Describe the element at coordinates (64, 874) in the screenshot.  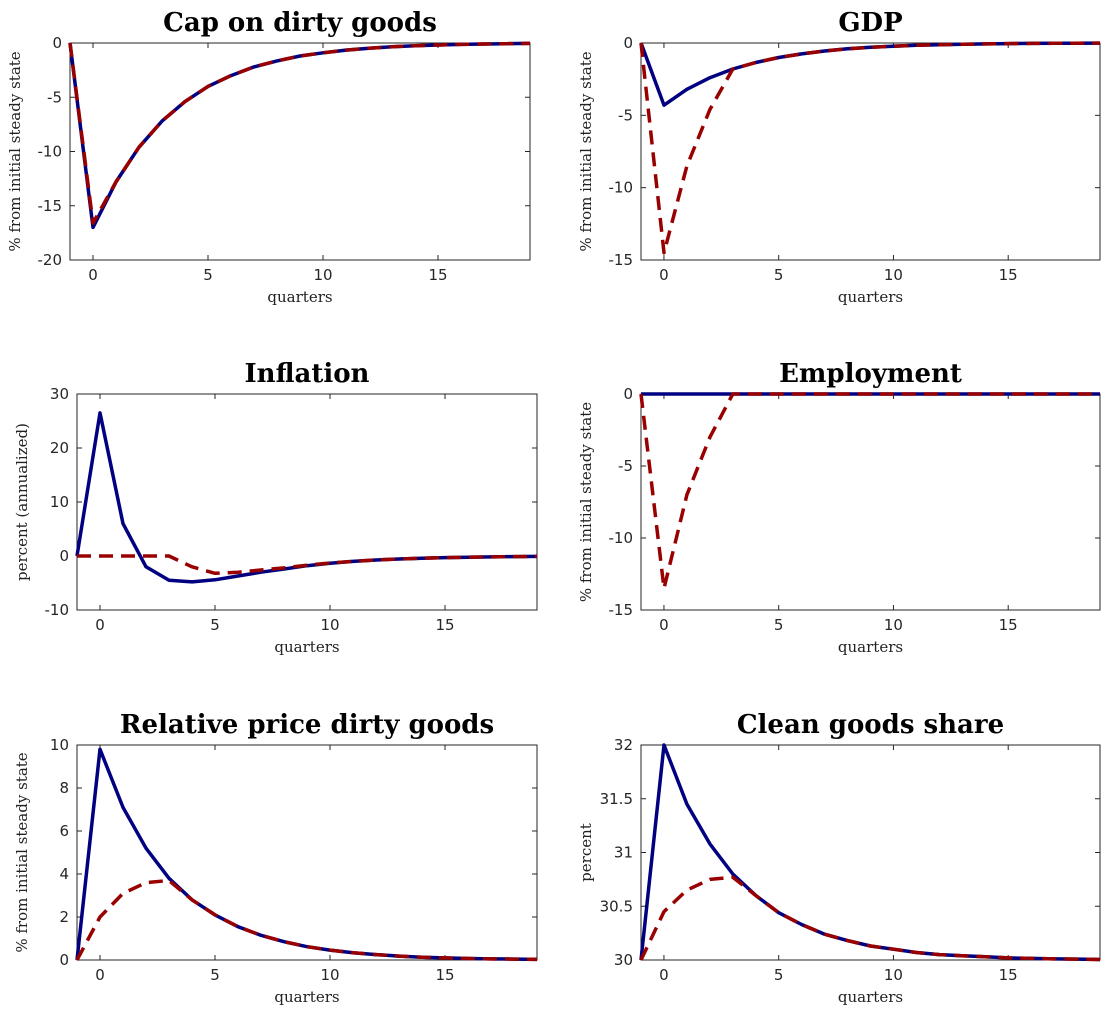
I see `y-tick-label: 4` at that location.